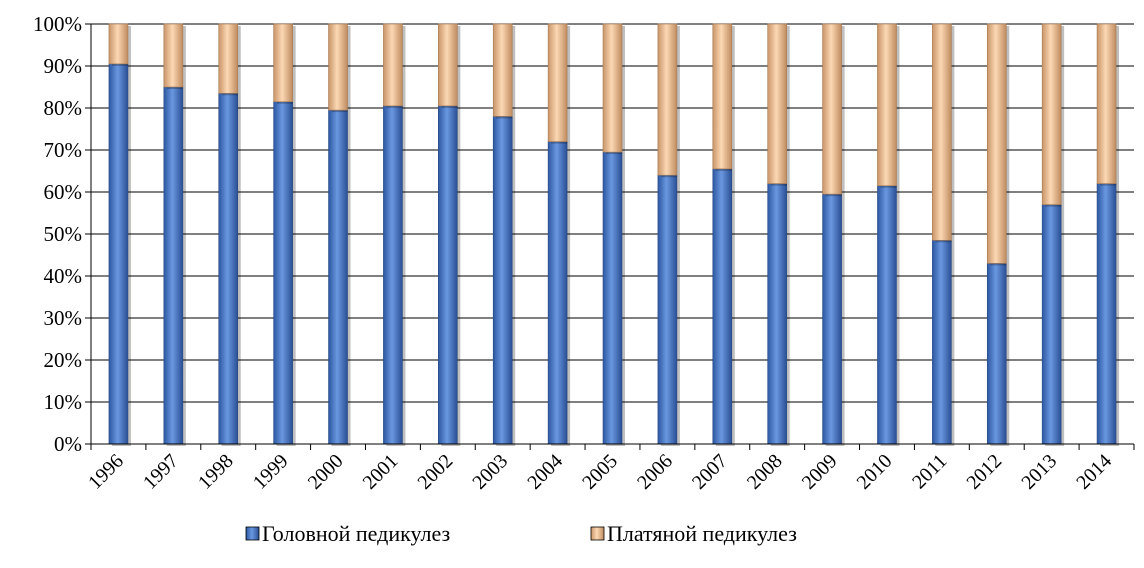 The image size is (1144, 568). Describe the element at coordinates (612, 298) in the screenshot. I see `bar-head-lice-2005` at that location.